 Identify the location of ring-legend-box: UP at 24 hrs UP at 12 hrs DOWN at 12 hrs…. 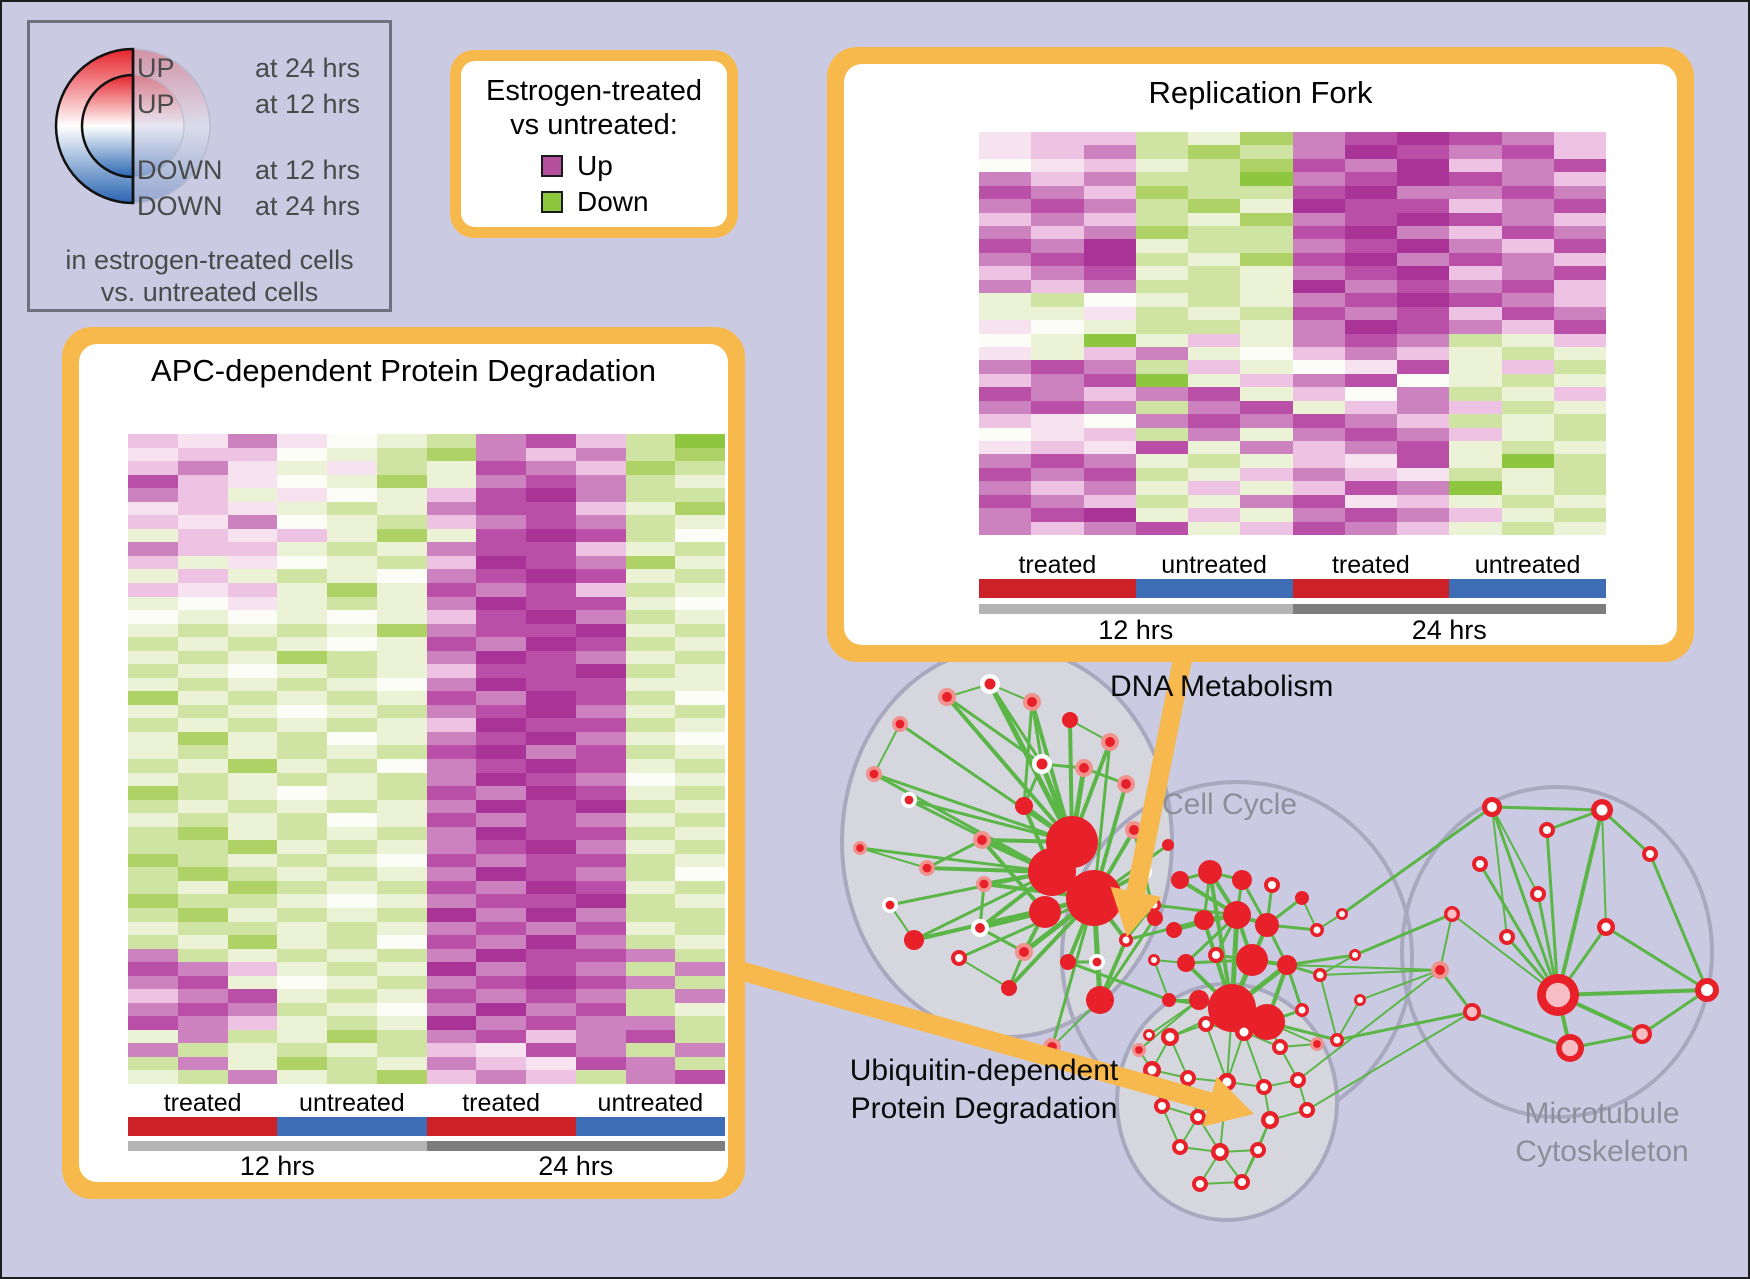
(209, 166).